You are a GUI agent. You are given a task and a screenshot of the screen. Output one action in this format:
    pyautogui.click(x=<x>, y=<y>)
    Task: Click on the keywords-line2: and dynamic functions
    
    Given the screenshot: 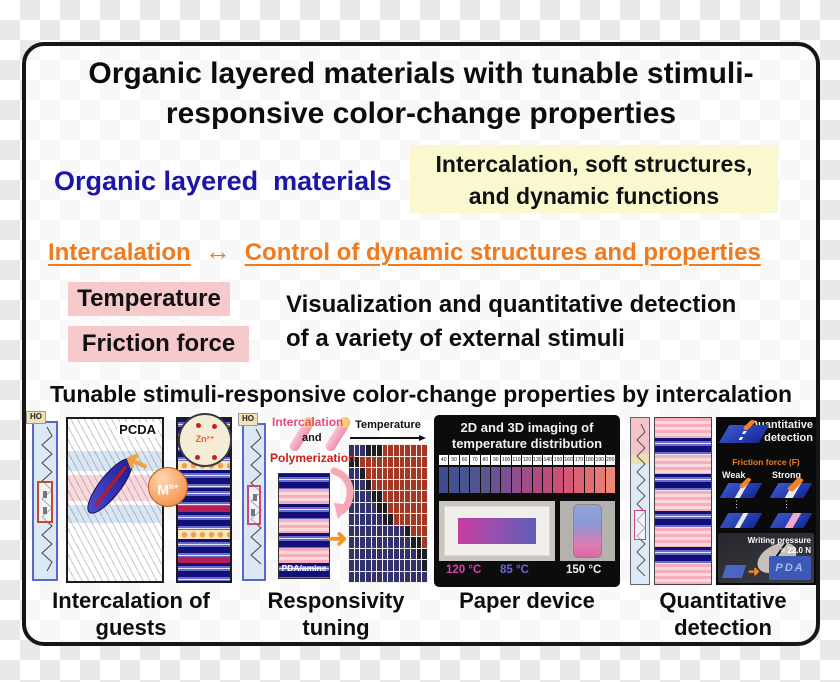 What is the action you would take?
    pyautogui.click(x=594, y=196)
    